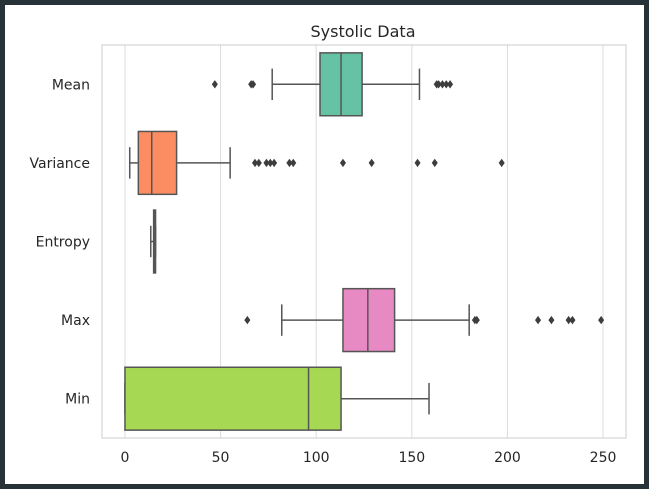 The height and width of the screenshot is (489, 649). What do you see at coordinates (507, 458) in the screenshot?
I see `x-tick-label-200: 200` at bounding box center [507, 458].